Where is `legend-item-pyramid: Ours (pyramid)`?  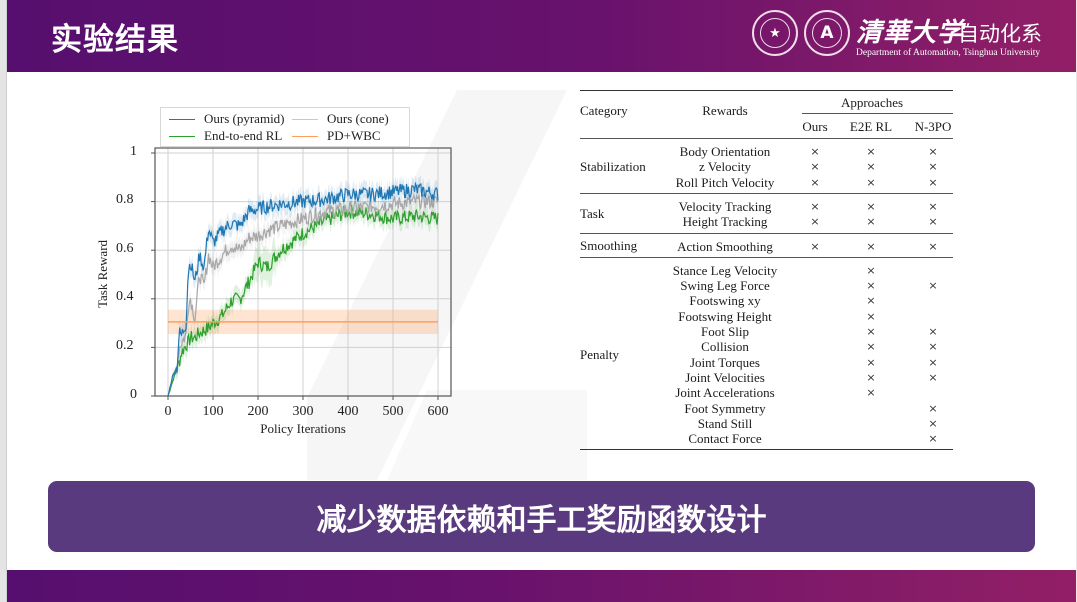 legend-item-pyramid: Ours (pyramid) is located at coordinates (227, 119).